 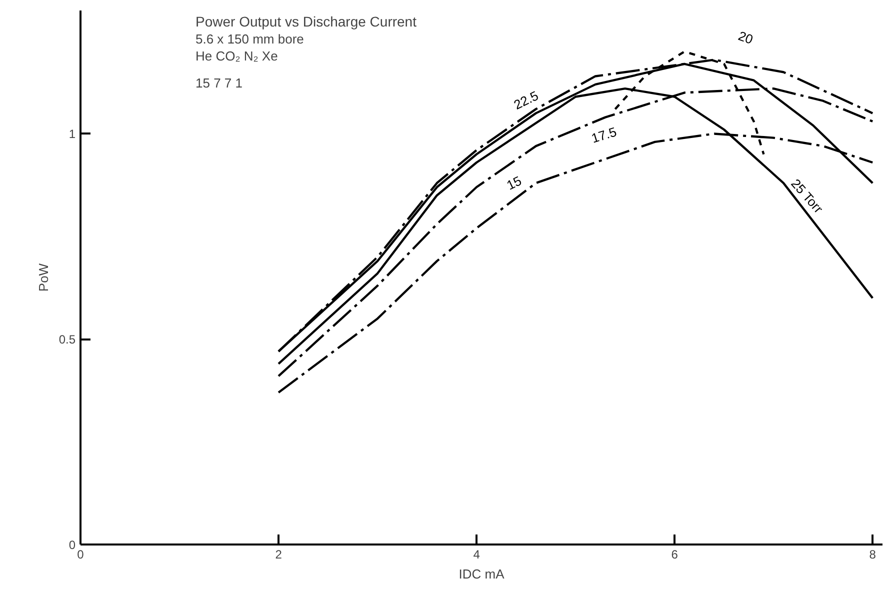 I want to click on annotation: He CO₂ N₂ Xe, so click(x=237, y=56).